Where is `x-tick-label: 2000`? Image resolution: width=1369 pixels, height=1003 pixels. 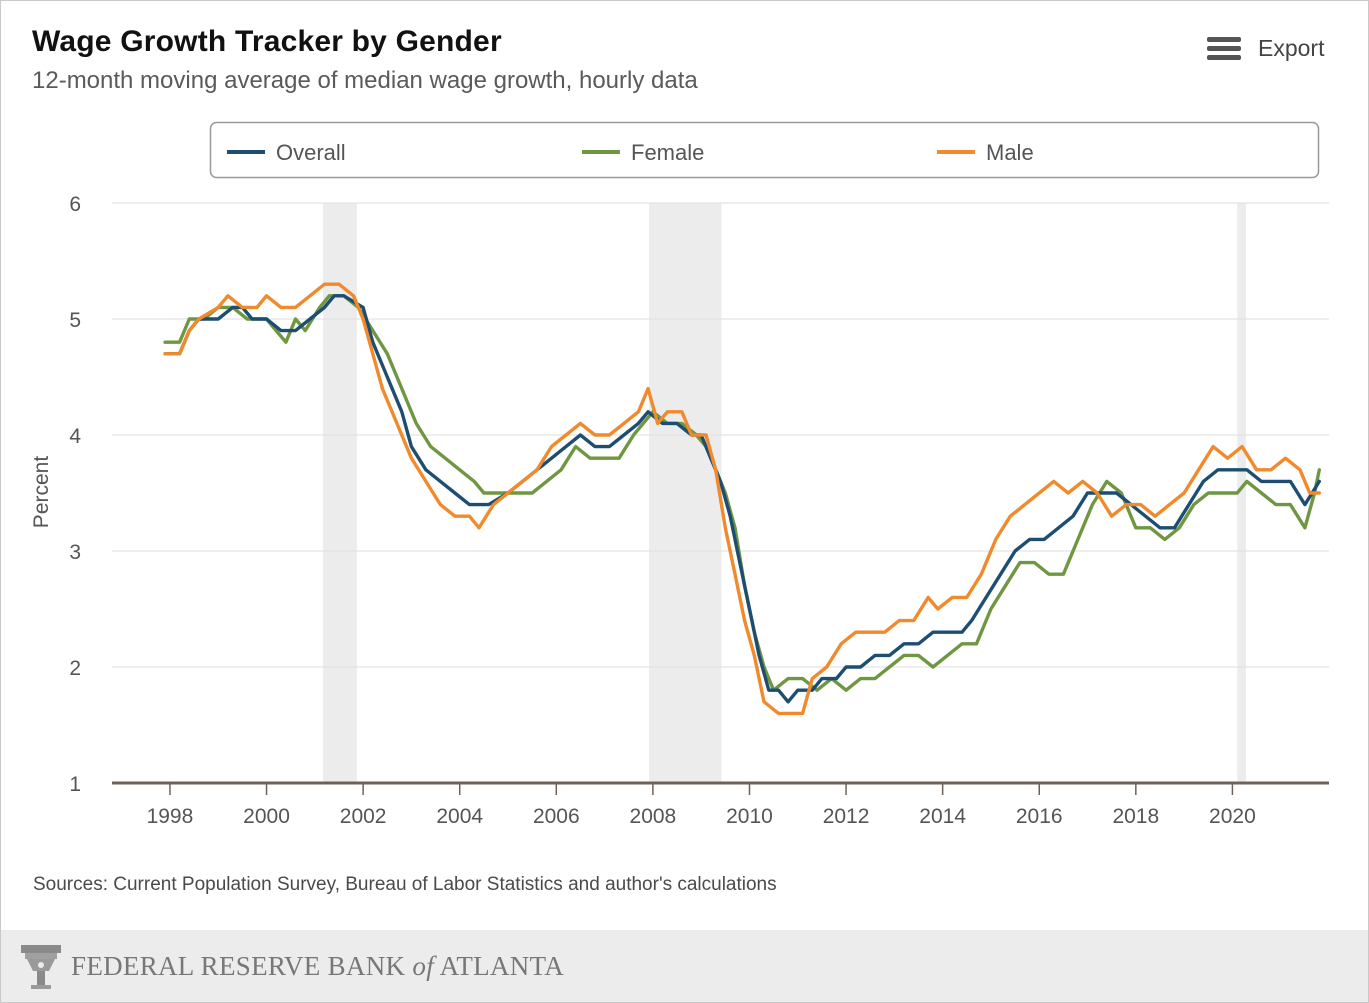
x-tick-label: 2000 is located at coordinates (266, 816).